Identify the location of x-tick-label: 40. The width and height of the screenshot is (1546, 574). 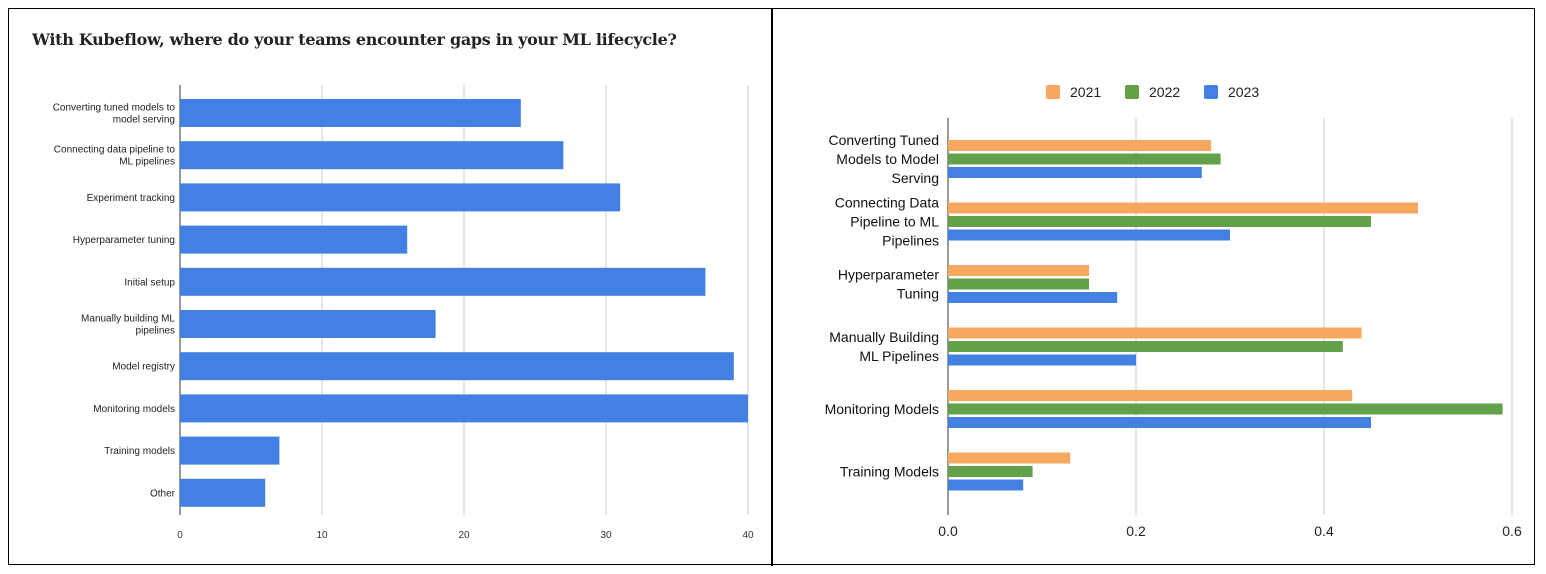
(748, 535).